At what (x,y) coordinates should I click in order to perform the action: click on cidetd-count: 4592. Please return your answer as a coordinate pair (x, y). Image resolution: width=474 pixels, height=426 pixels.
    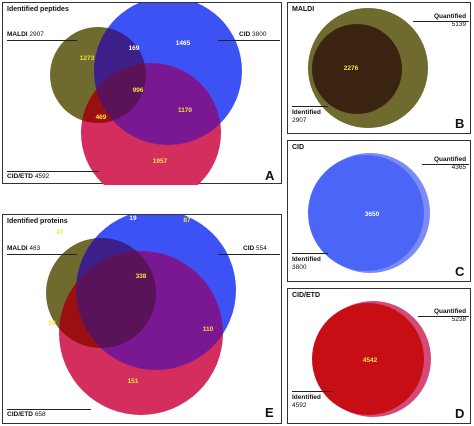
    Looking at the image, I should click on (42, 176).